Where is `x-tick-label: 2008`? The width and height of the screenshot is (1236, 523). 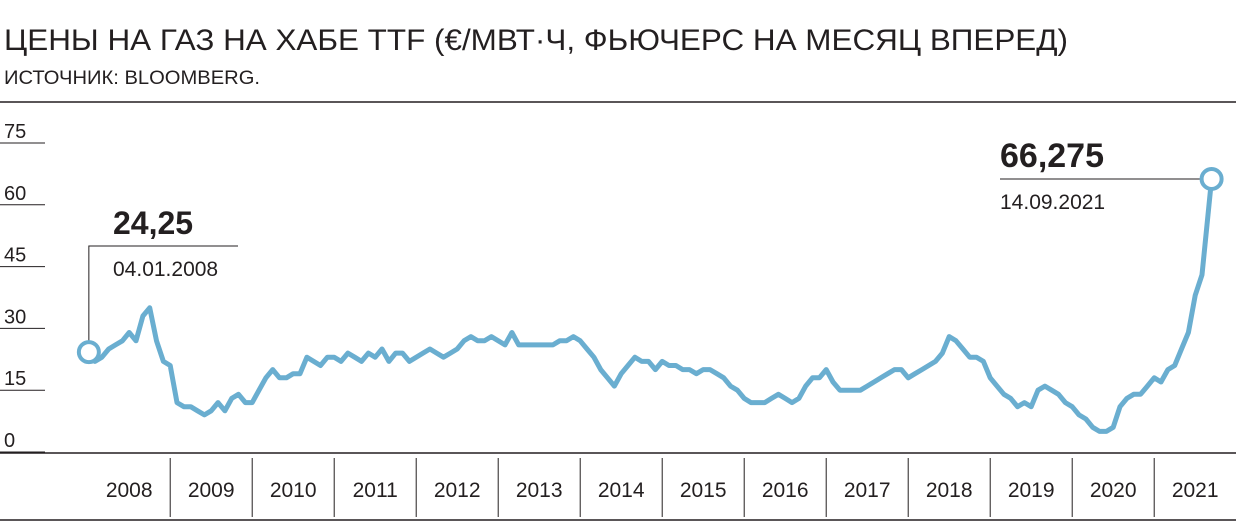 x-tick-label: 2008 is located at coordinates (129, 490).